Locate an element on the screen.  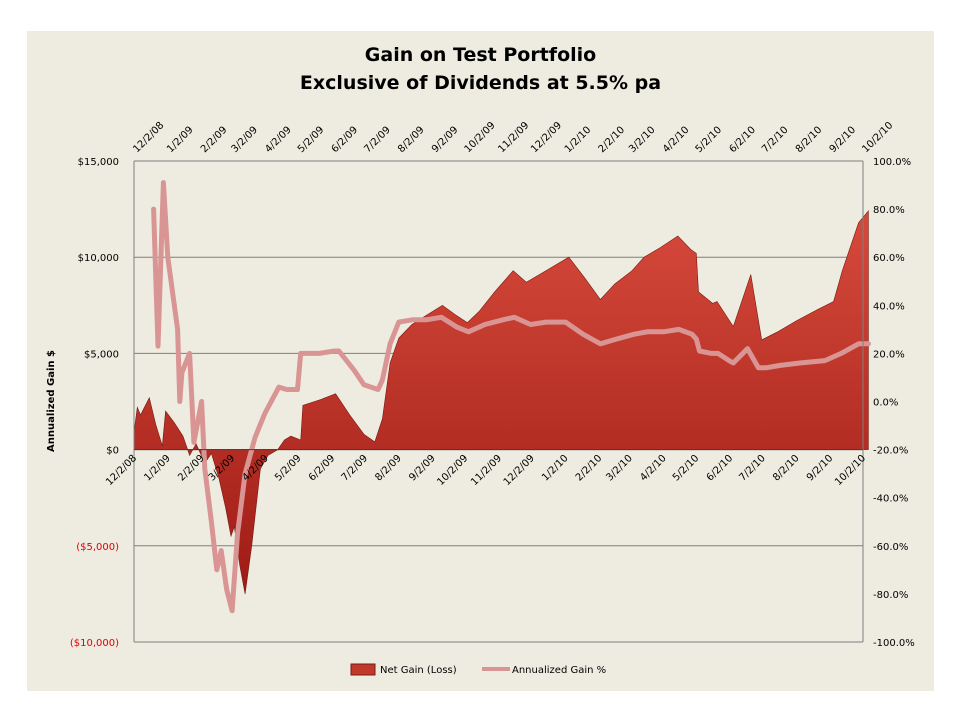
zero-axis-date-tick: 5/2/10 is located at coordinates (686, 468).